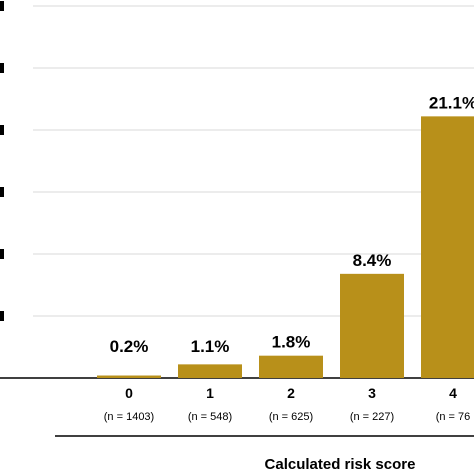 Image resolution: width=474 pixels, height=474 pixels. I want to click on category-label: 0, so click(129, 393).